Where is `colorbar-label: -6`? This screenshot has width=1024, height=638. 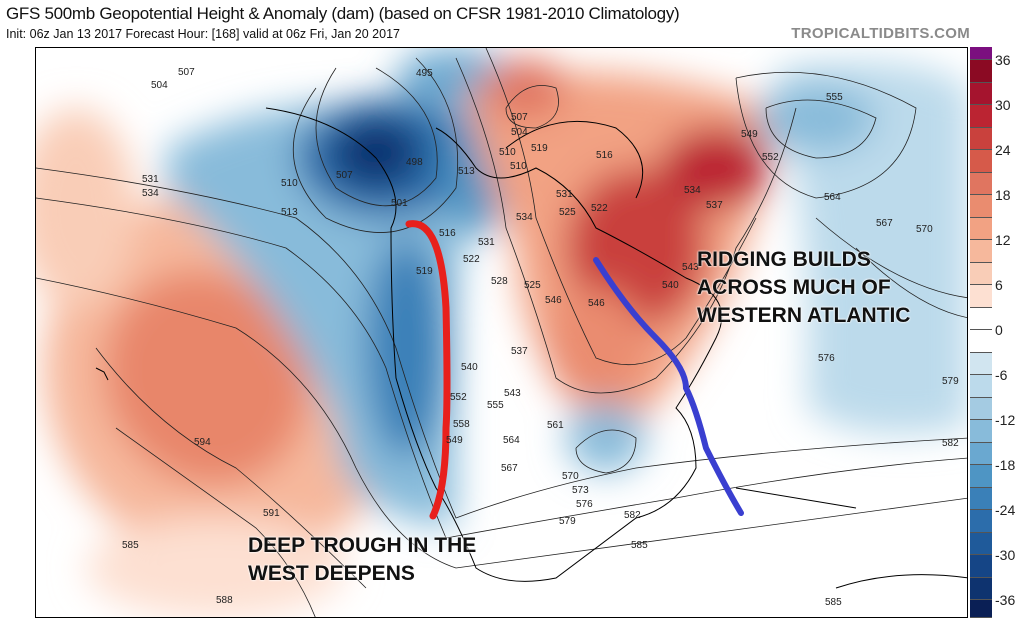 colorbar-label: -6 is located at coordinates (1001, 375).